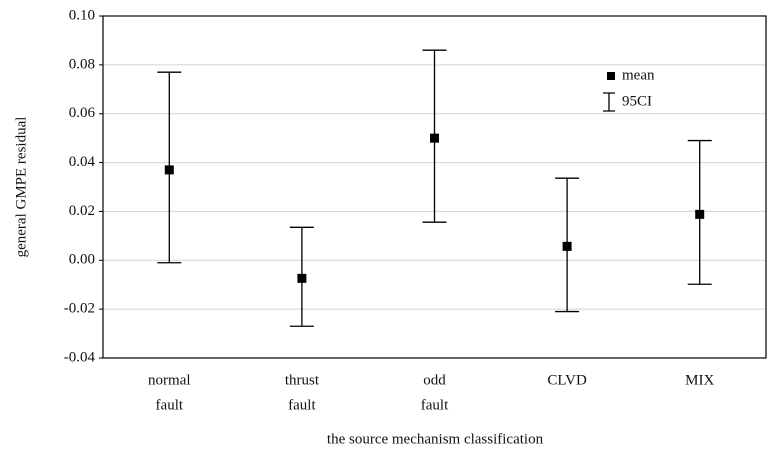  I want to click on y-tick-label: 0.00, so click(82, 260).